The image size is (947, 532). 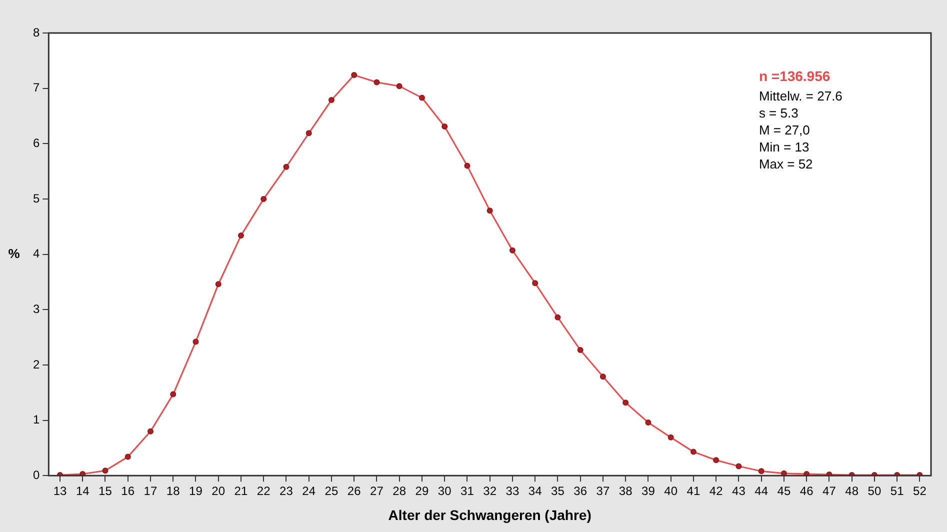 I want to click on x-tick-label: 45, so click(x=784, y=491).